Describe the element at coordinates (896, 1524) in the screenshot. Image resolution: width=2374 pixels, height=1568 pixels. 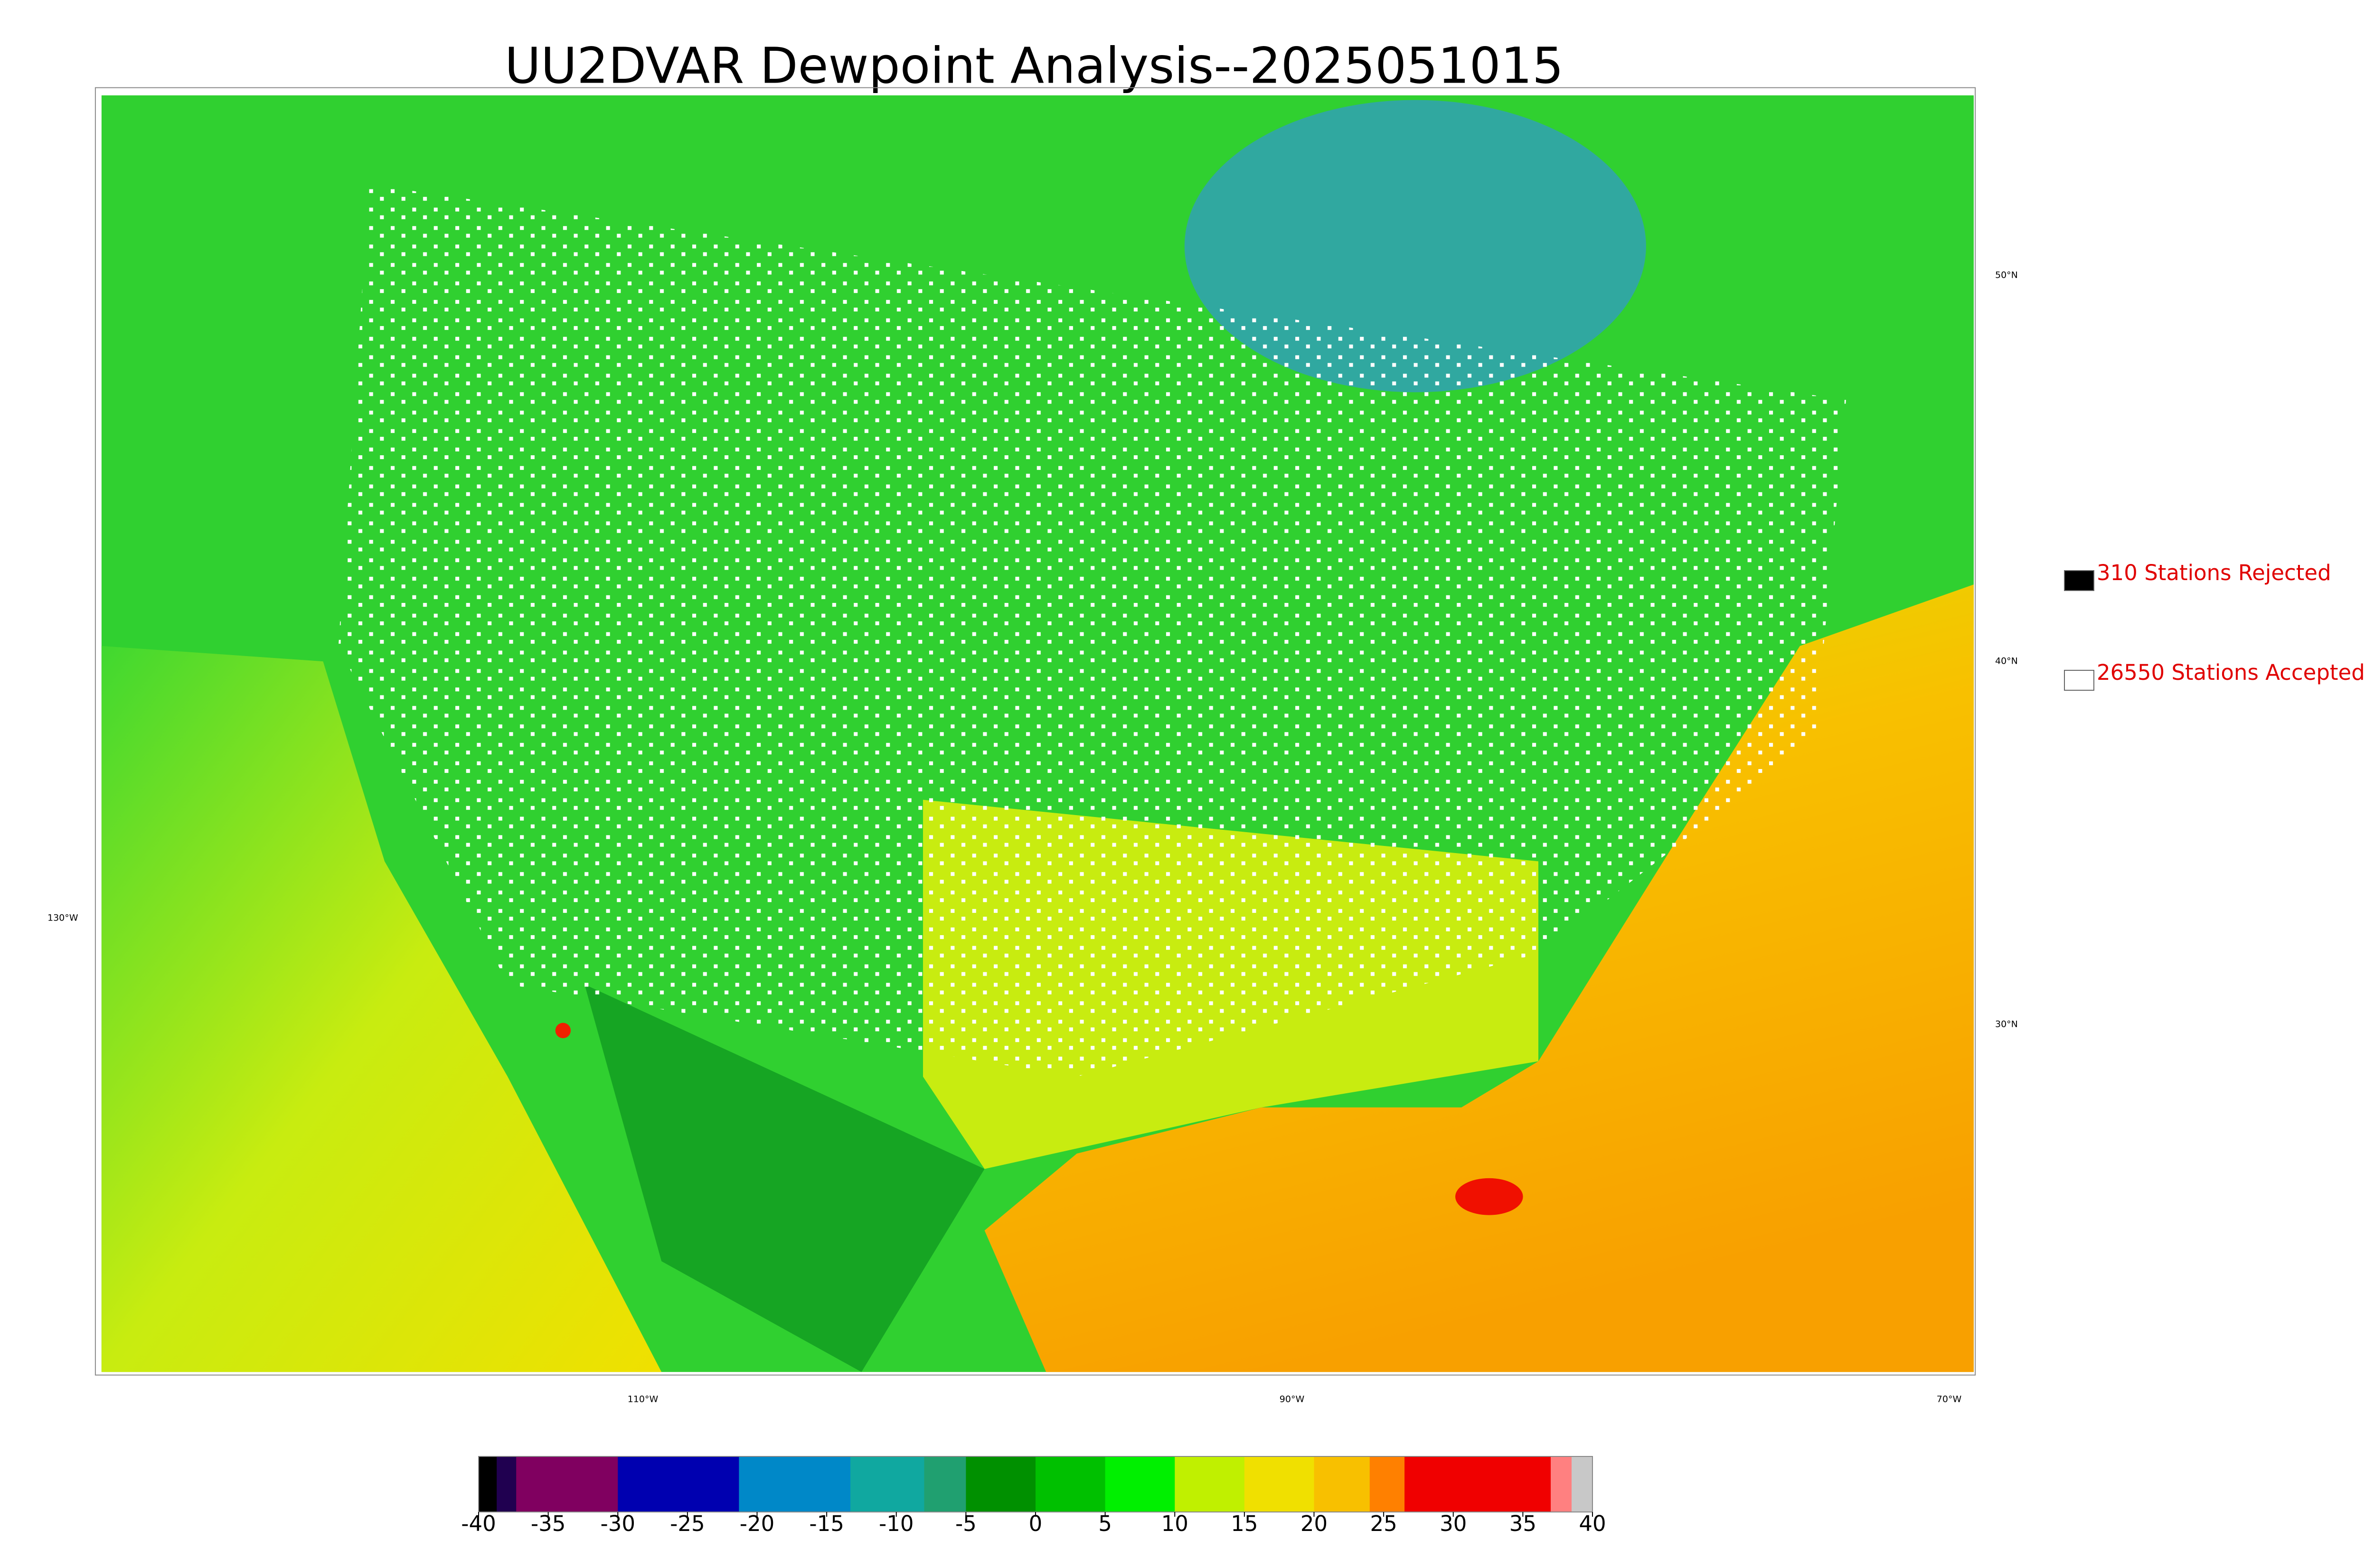
I see `colorbar-tick-label: -10` at that location.